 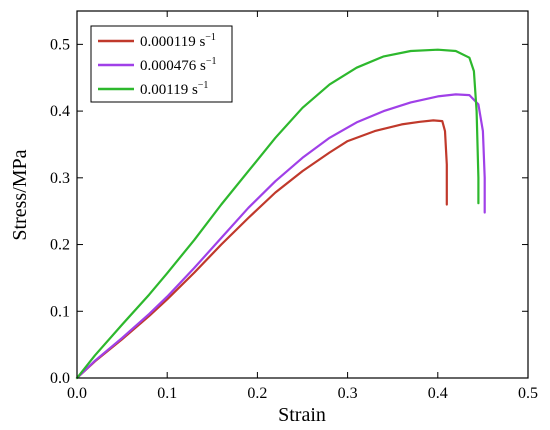 I want to click on legend-label-2: 0.000476 s−1, so click(x=178, y=65).